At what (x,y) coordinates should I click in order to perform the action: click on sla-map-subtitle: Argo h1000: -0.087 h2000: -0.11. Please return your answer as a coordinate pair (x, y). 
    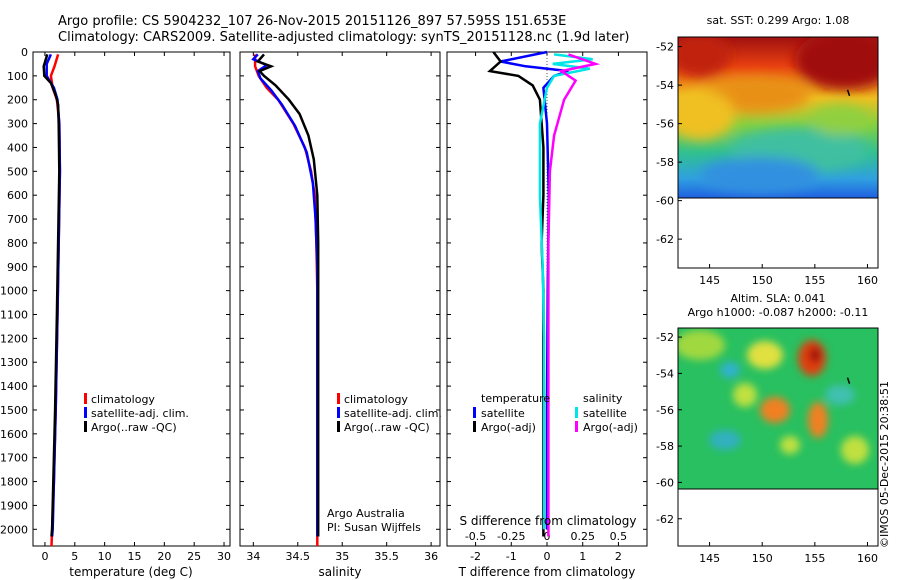
    Looking at the image, I should click on (778, 312).